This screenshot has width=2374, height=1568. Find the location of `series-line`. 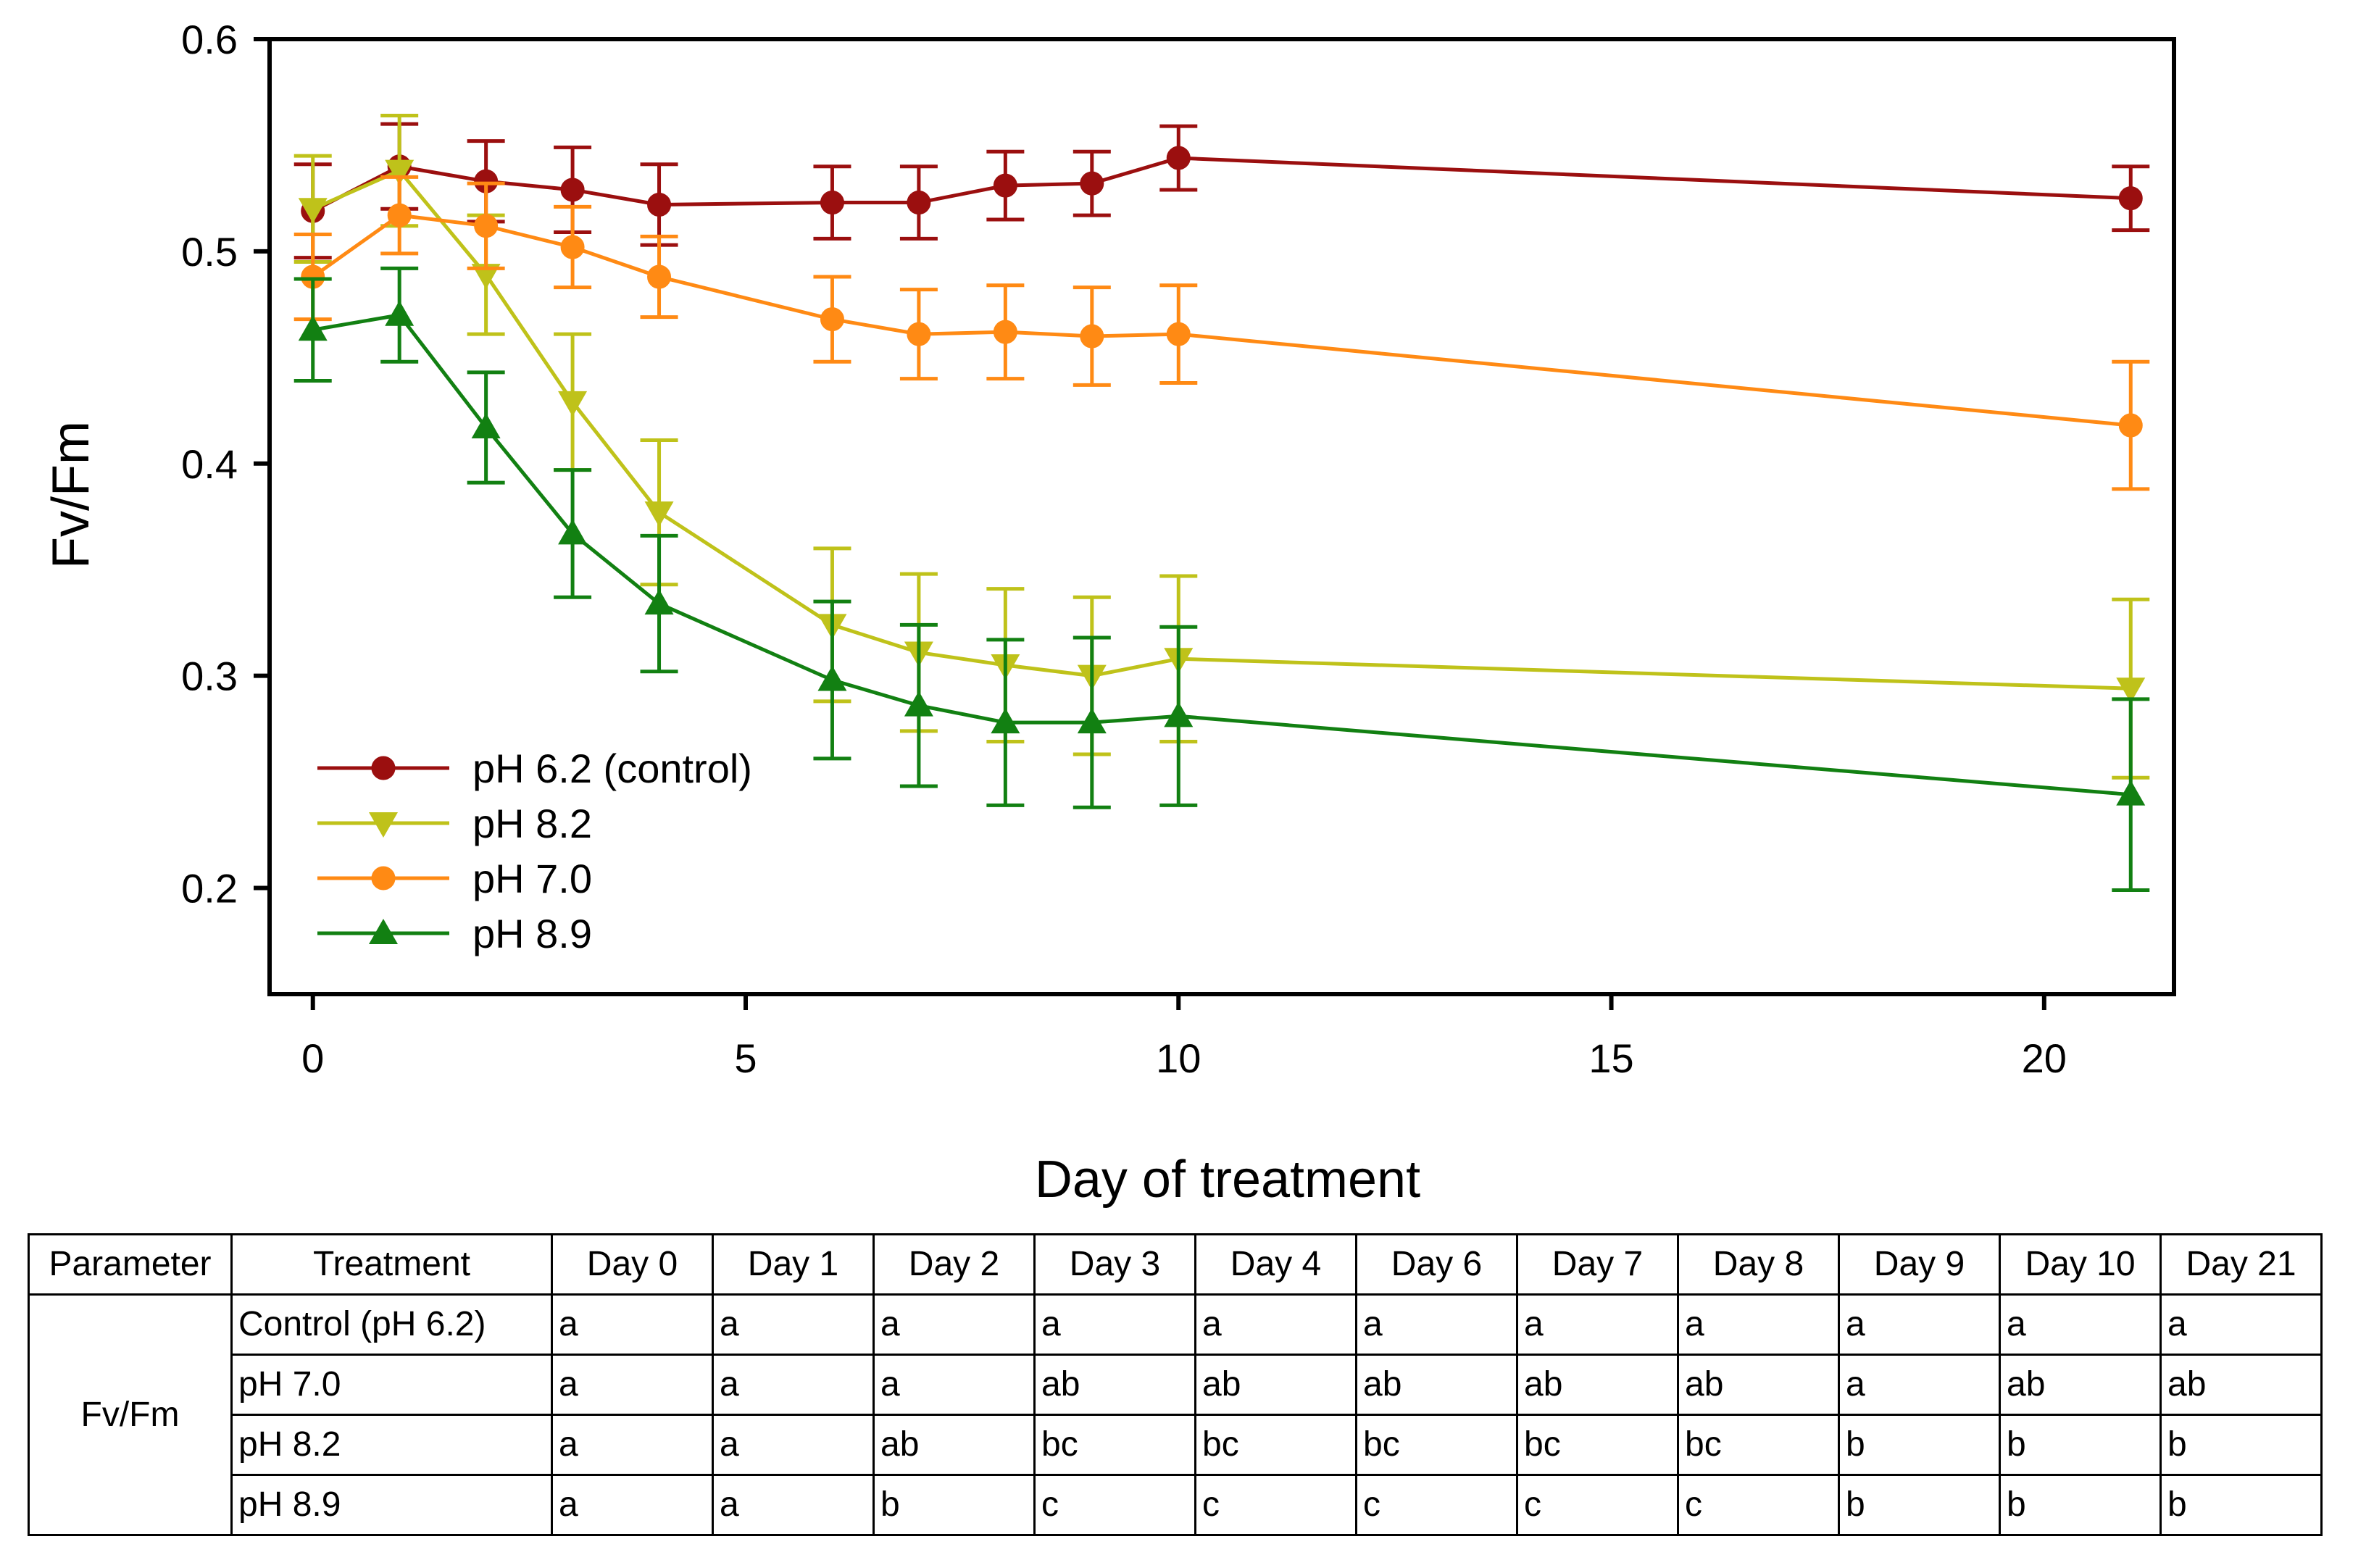

series-line is located at coordinates (1221, 184).